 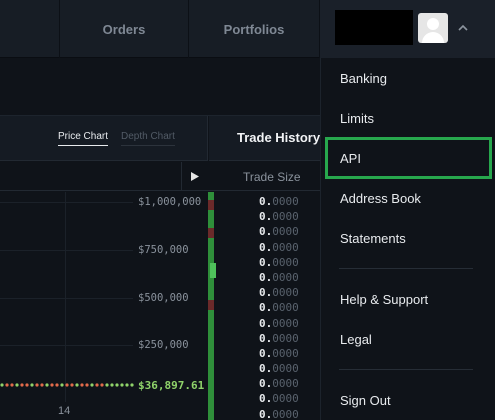 I want to click on chevron-up-icon-svg, so click(x=463, y=27).